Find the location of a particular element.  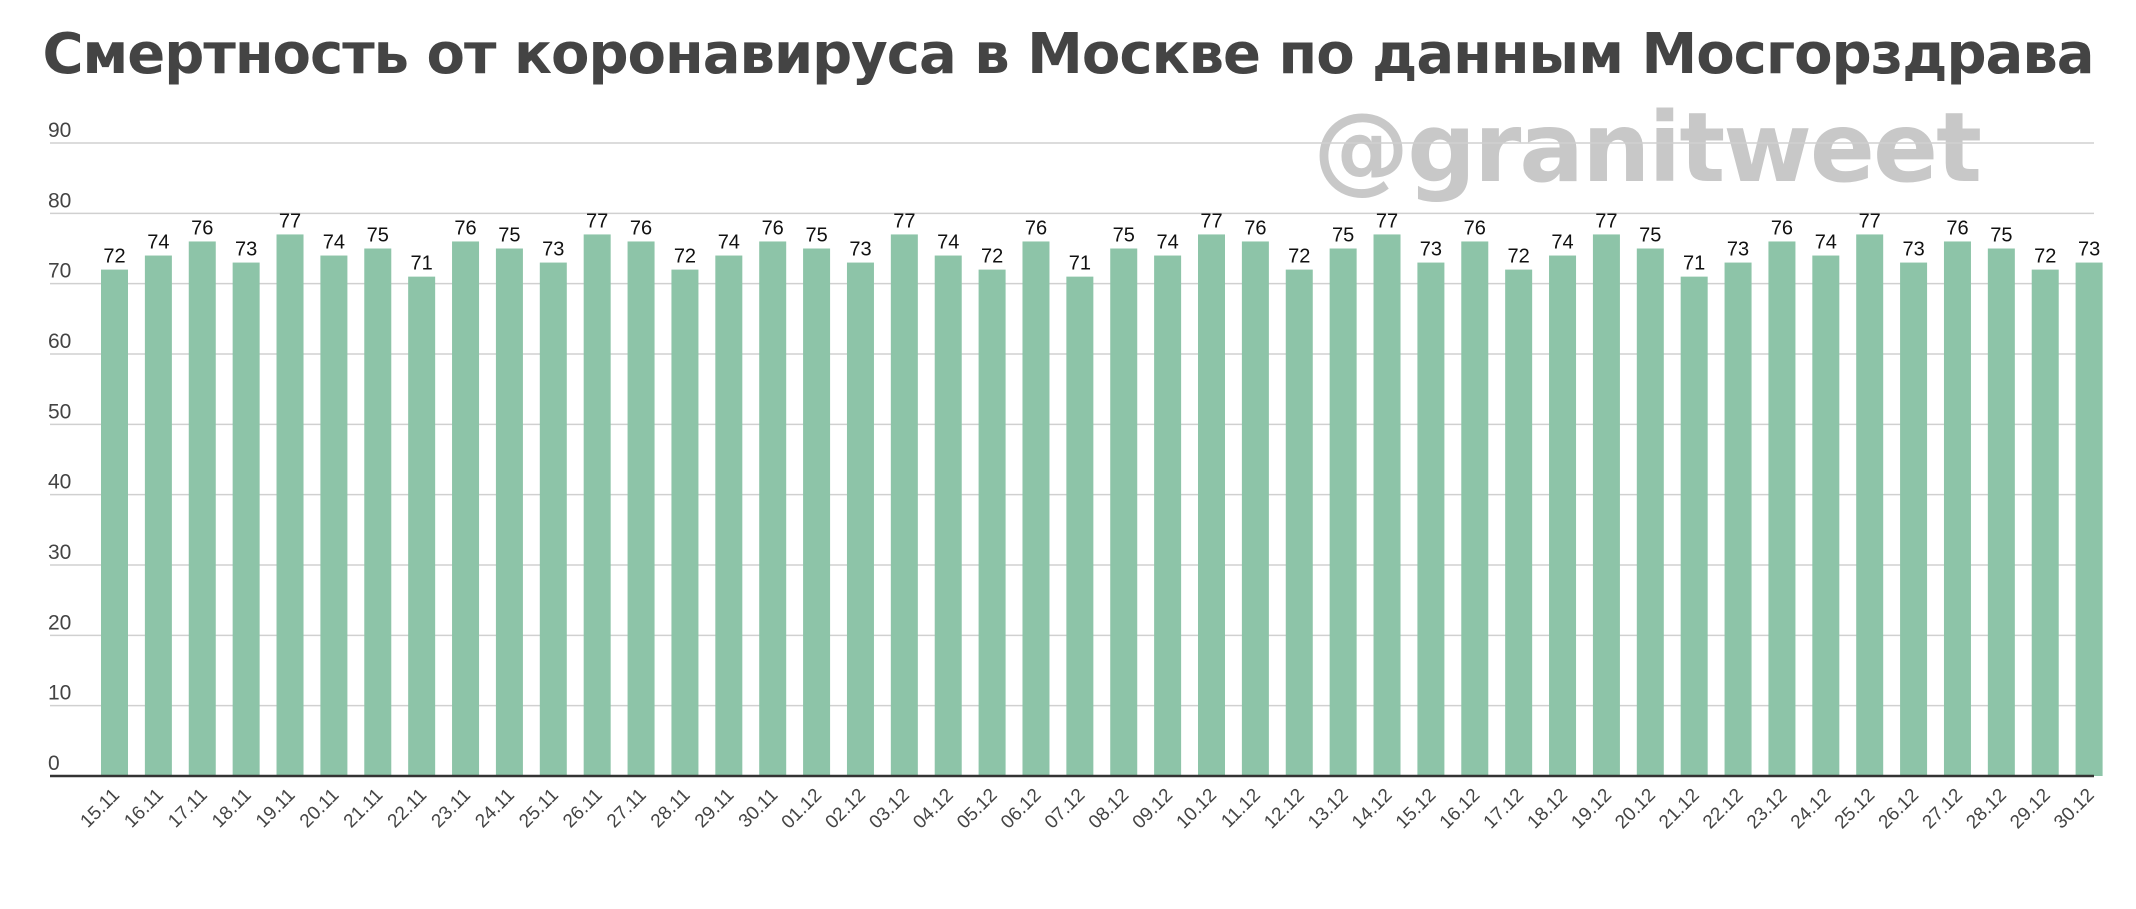

x-tick-label: 23.11 is located at coordinates (451, 808).